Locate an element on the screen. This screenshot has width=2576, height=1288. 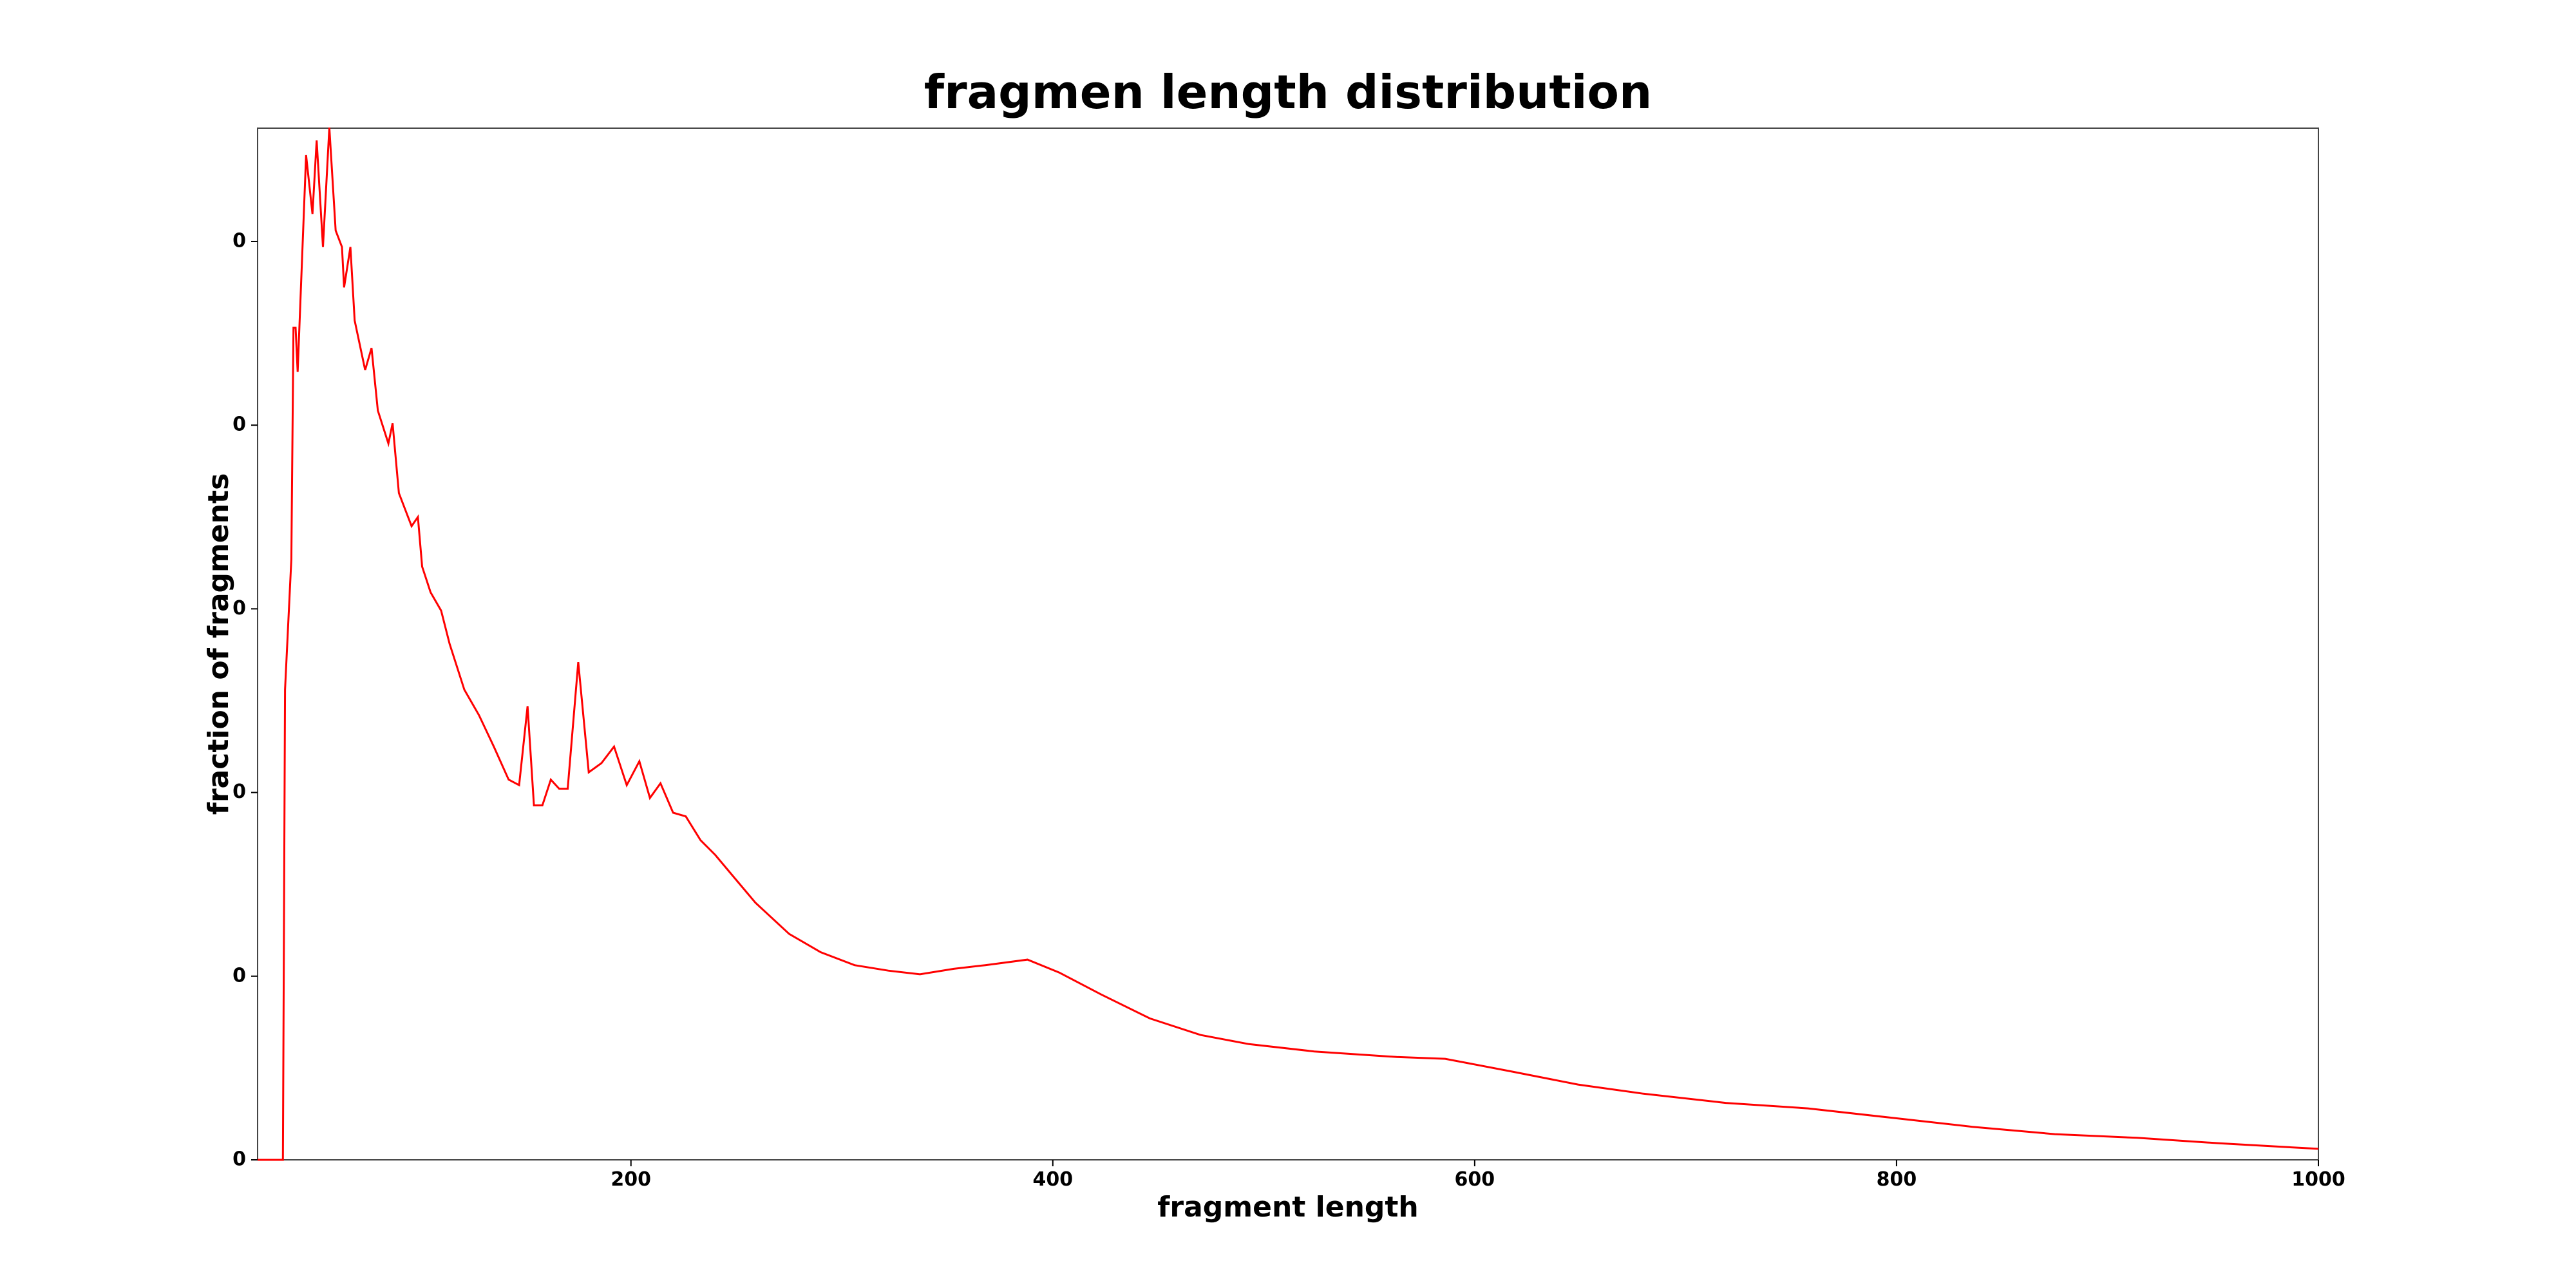
x-axis-label: fragment length is located at coordinates (1288, 1207).